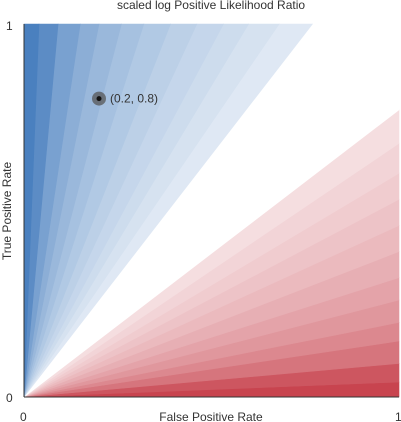 The width and height of the screenshot is (401, 422). Describe the element at coordinates (398, 416) in the screenshot. I see `x-tick-right: 1` at that location.